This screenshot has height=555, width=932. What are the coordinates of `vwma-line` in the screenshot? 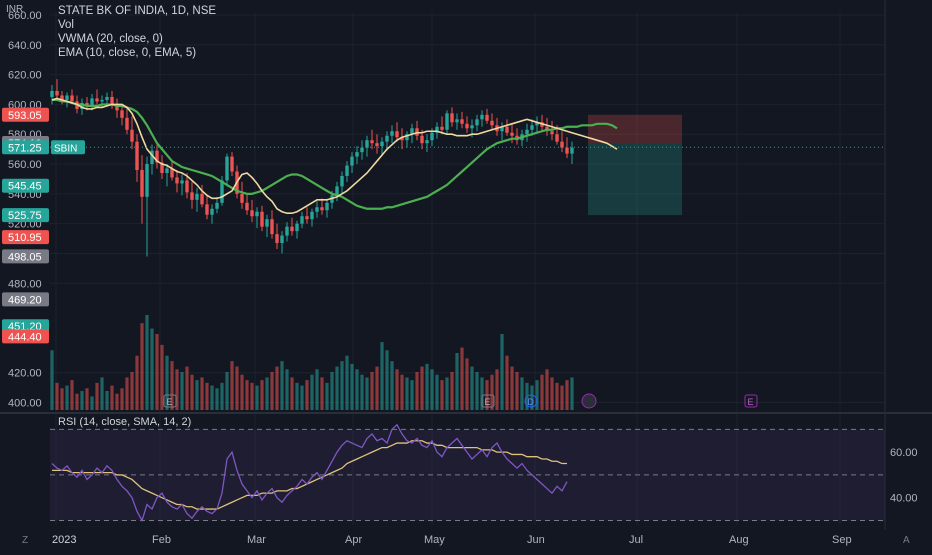 It's located at (335, 154).